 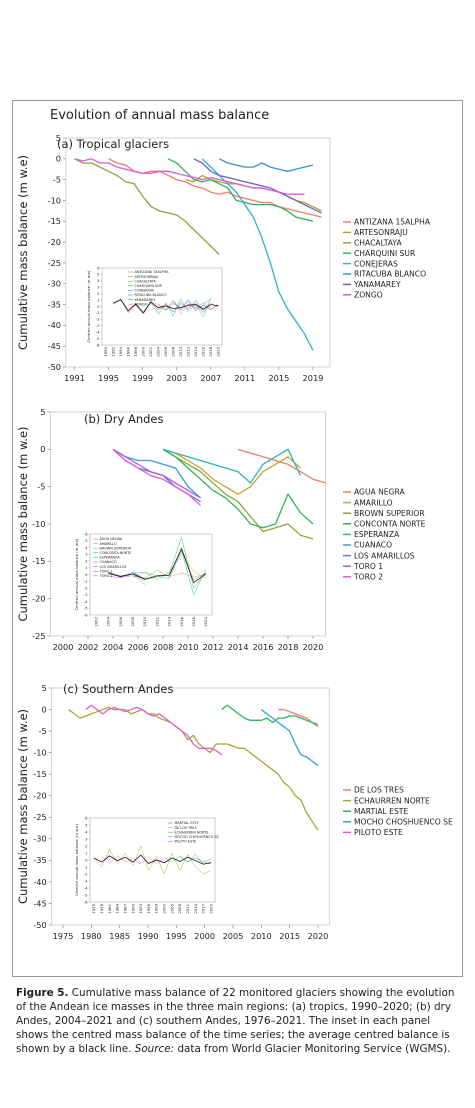 I want to click on x-tick-label: 2004, so click(x=108, y=621).